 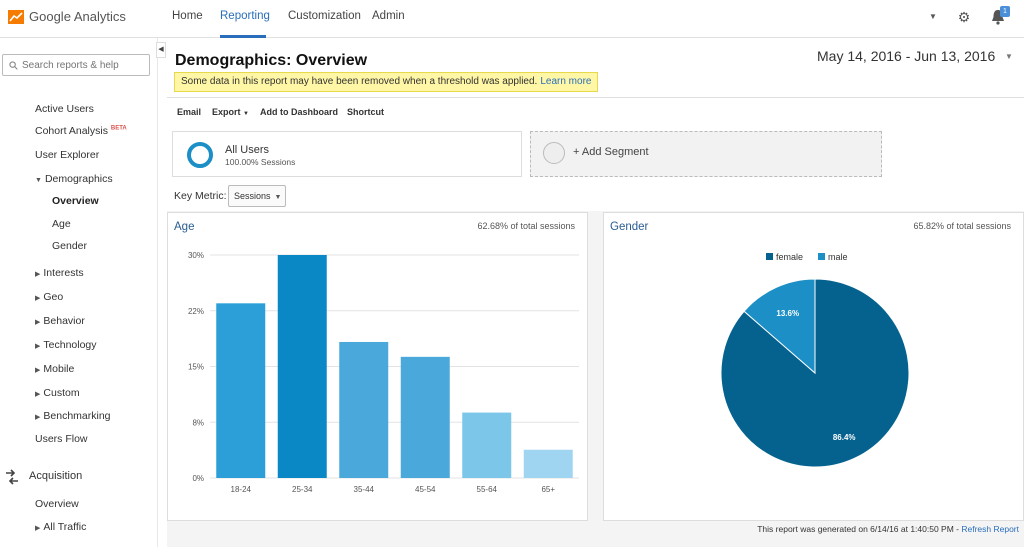 What do you see at coordinates (118, 128) in the screenshot?
I see `beta-badge: BETA` at bounding box center [118, 128].